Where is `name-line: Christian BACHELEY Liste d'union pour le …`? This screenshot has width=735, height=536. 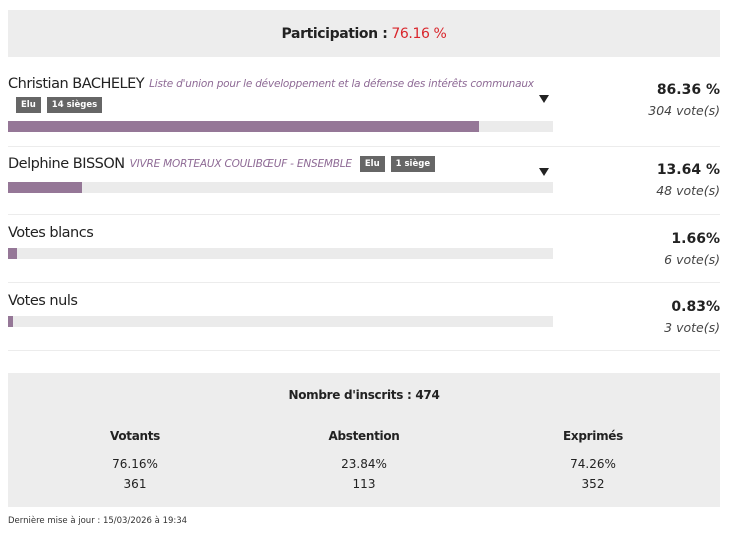
name-line: Christian BACHELEY Liste d'union pour le … is located at coordinates (271, 84).